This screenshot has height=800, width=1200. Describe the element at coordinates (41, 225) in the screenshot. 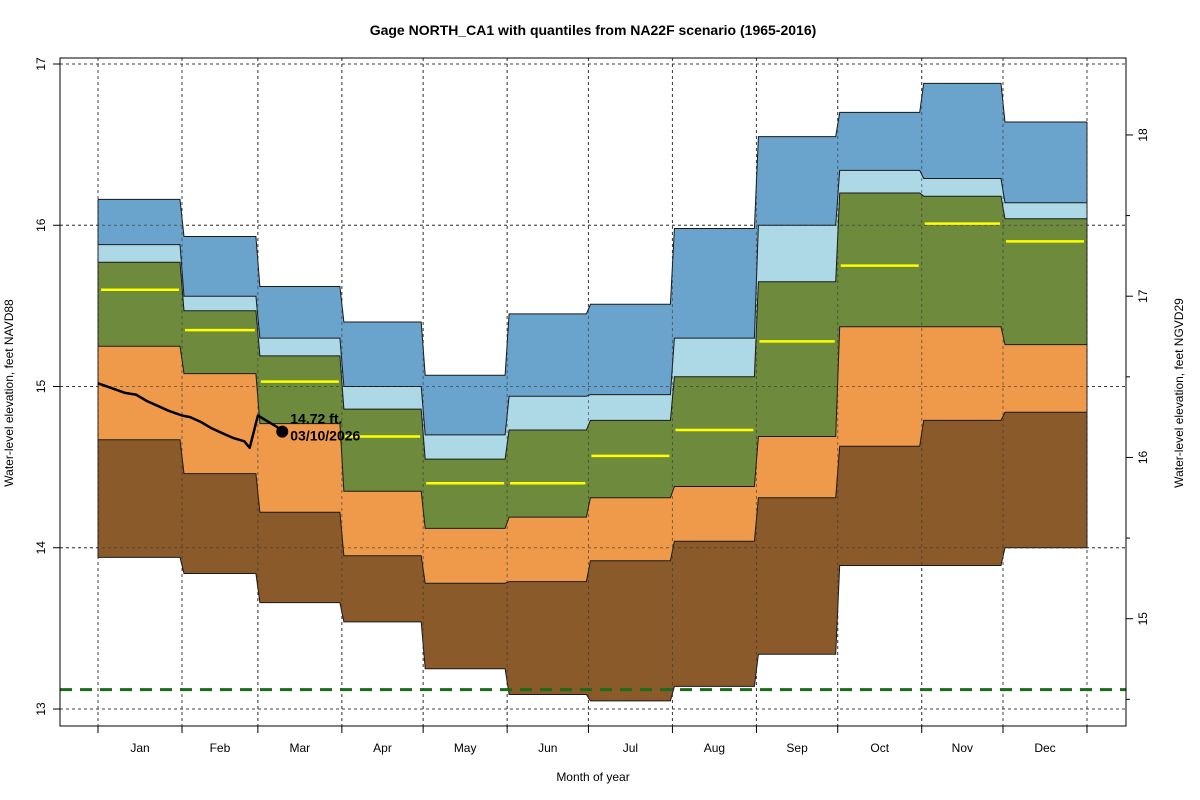

I see `y-tick-label-left: 16` at that location.